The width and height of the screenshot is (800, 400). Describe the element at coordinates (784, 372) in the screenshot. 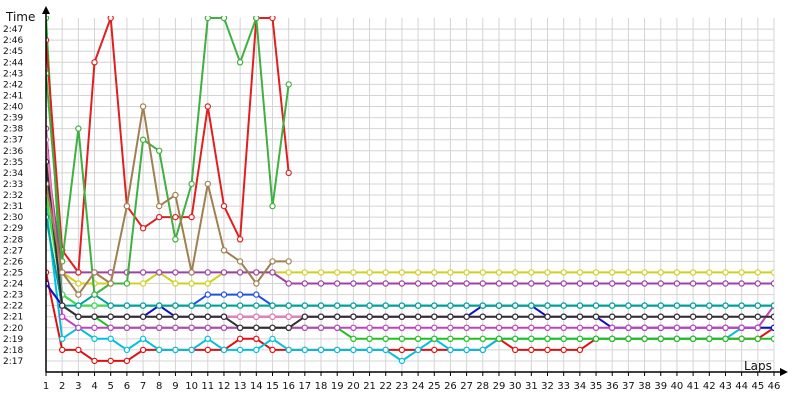

I see `x-axis-arrow` at that location.